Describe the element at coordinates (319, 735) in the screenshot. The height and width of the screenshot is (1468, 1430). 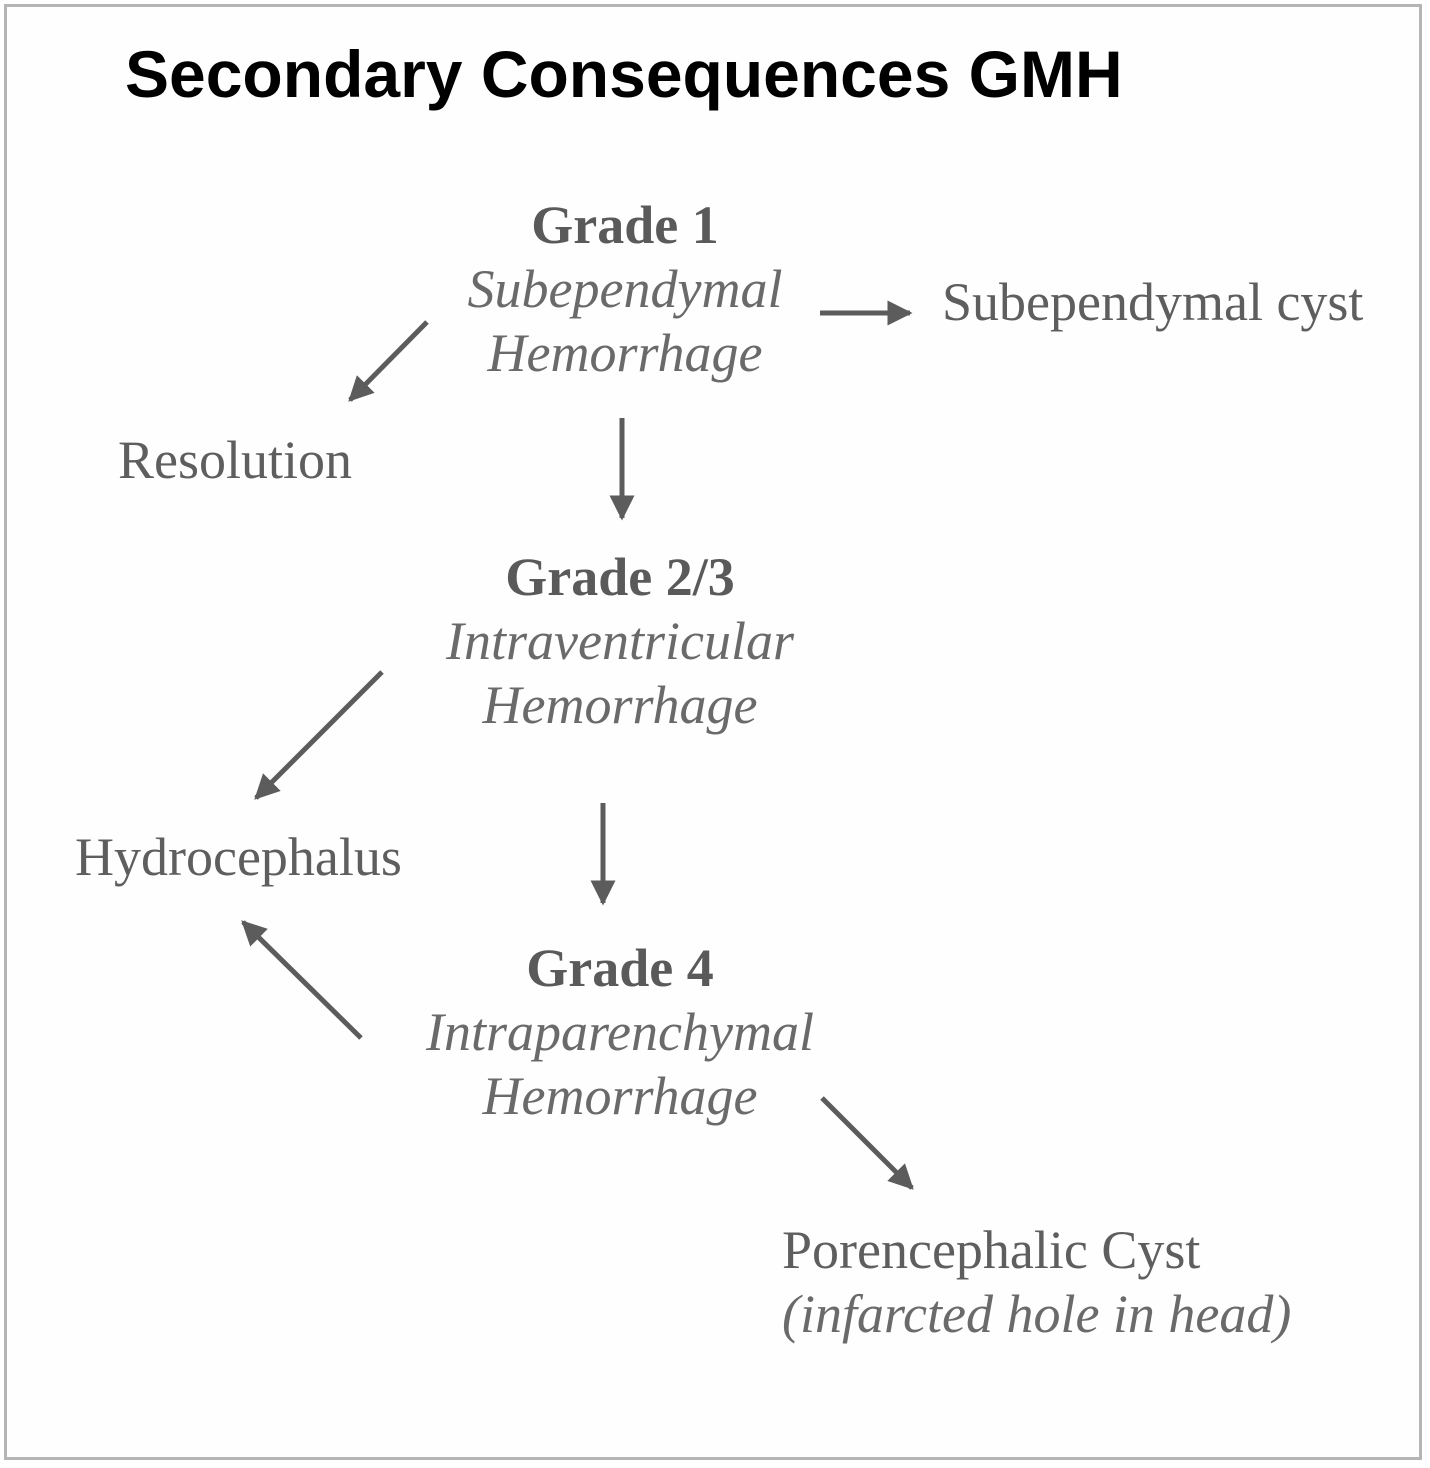
I see `arrow-grade23-to-hydrocephalus` at that location.